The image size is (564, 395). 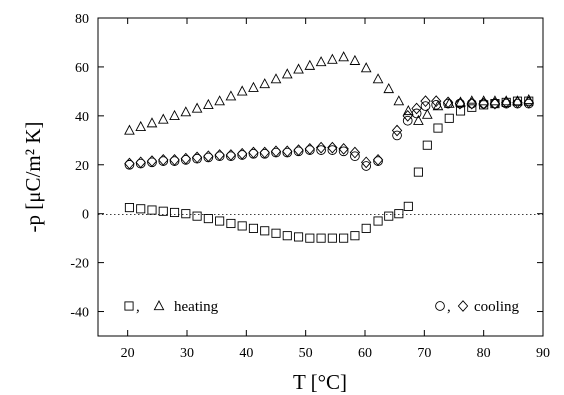 I want to click on legend-triangle-marker, so click(x=159, y=305).